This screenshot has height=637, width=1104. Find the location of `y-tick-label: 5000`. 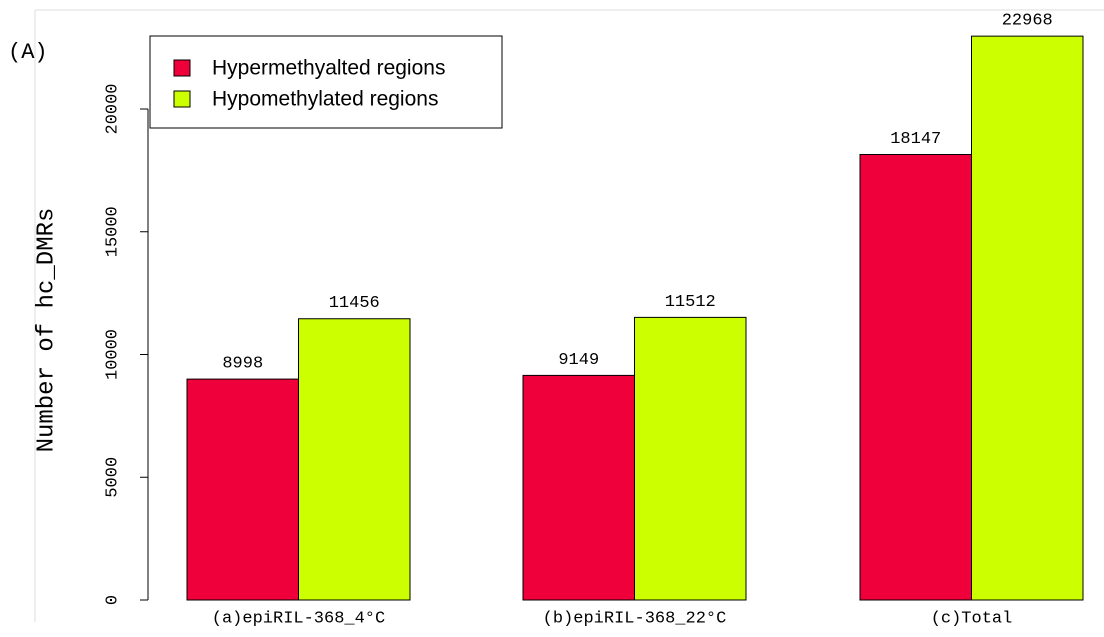

y-tick-label: 5000 is located at coordinates (112, 477).